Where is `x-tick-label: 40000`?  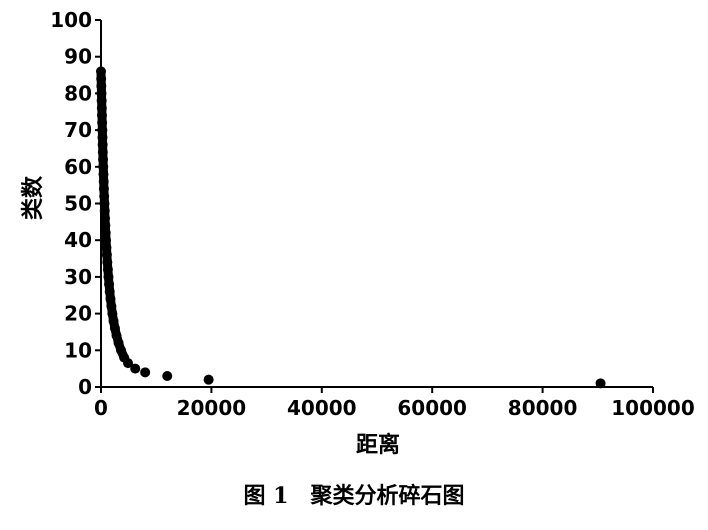 x-tick-label: 40000 is located at coordinates (322, 408).